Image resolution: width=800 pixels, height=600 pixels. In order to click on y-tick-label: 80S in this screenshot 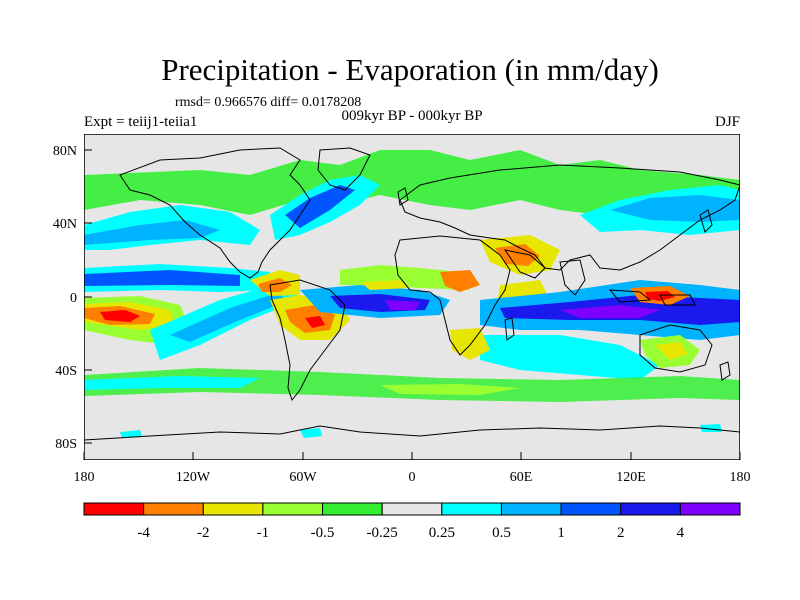, I will do `click(66, 444)`.